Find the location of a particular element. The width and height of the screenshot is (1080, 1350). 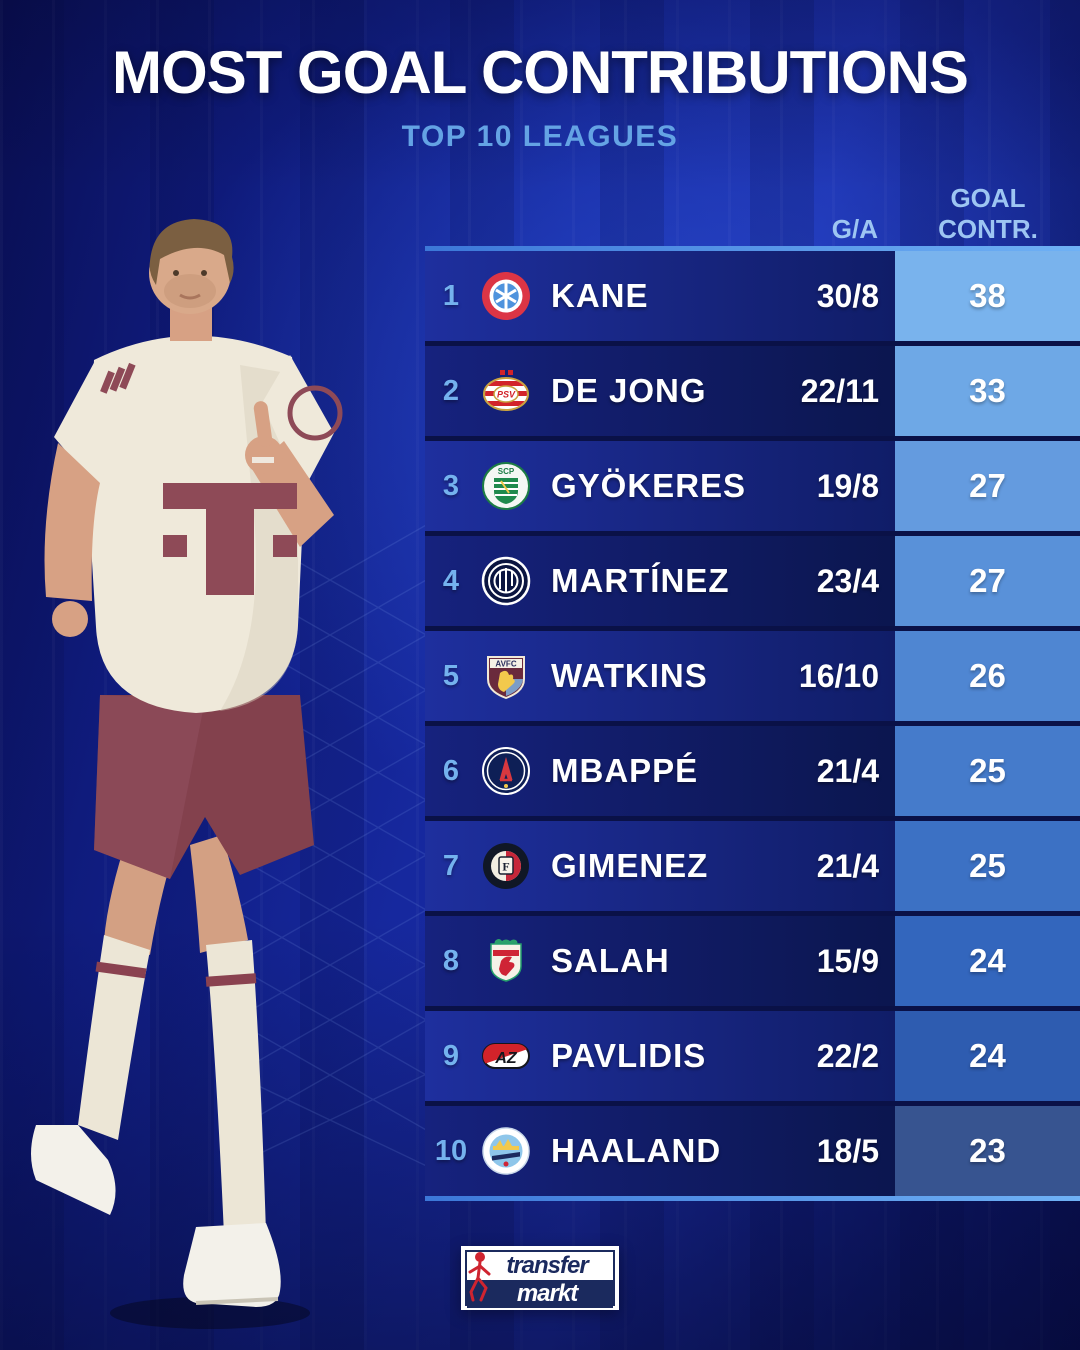

contr-cell: 26 is located at coordinates (987, 676).